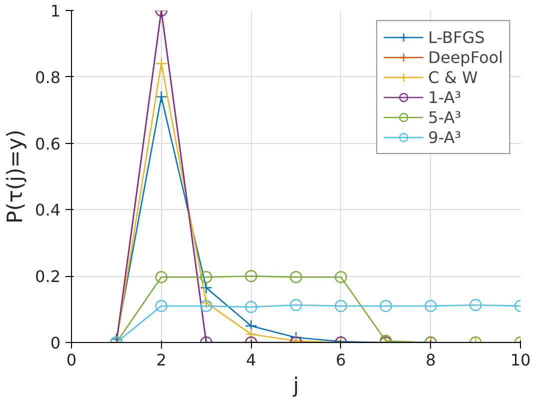  What do you see at coordinates (456, 37) in the screenshot?
I see `legend-label: L-BFGS` at bounding box center [456, 37].